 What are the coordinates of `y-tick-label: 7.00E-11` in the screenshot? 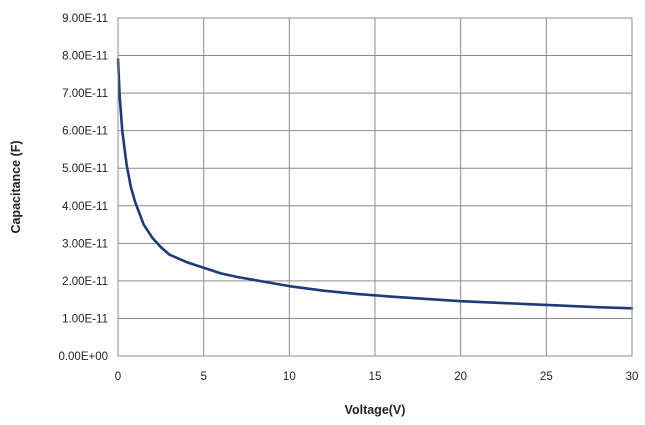 It's located at (85, 94).